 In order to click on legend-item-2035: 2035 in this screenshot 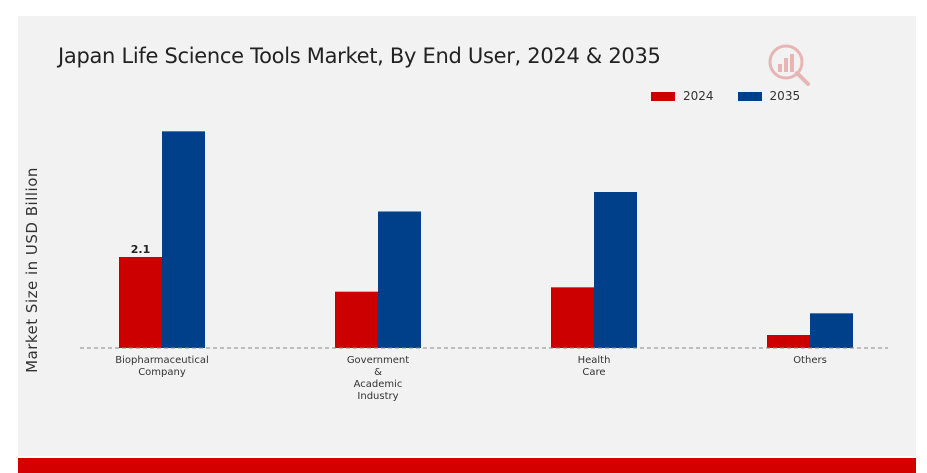, I will do `click(769, 96)`.